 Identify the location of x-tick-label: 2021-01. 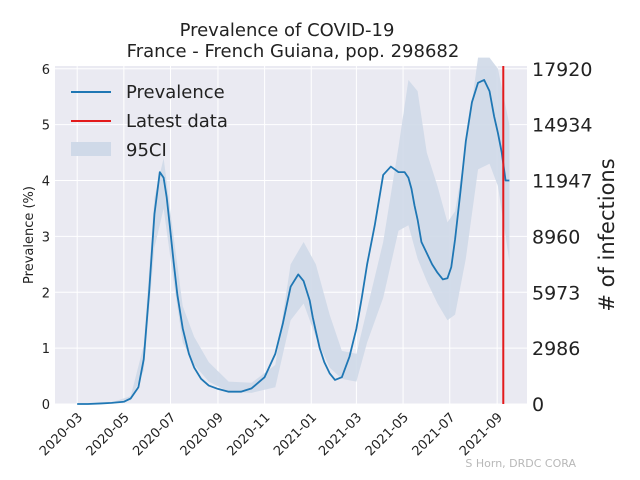
(295, 434).